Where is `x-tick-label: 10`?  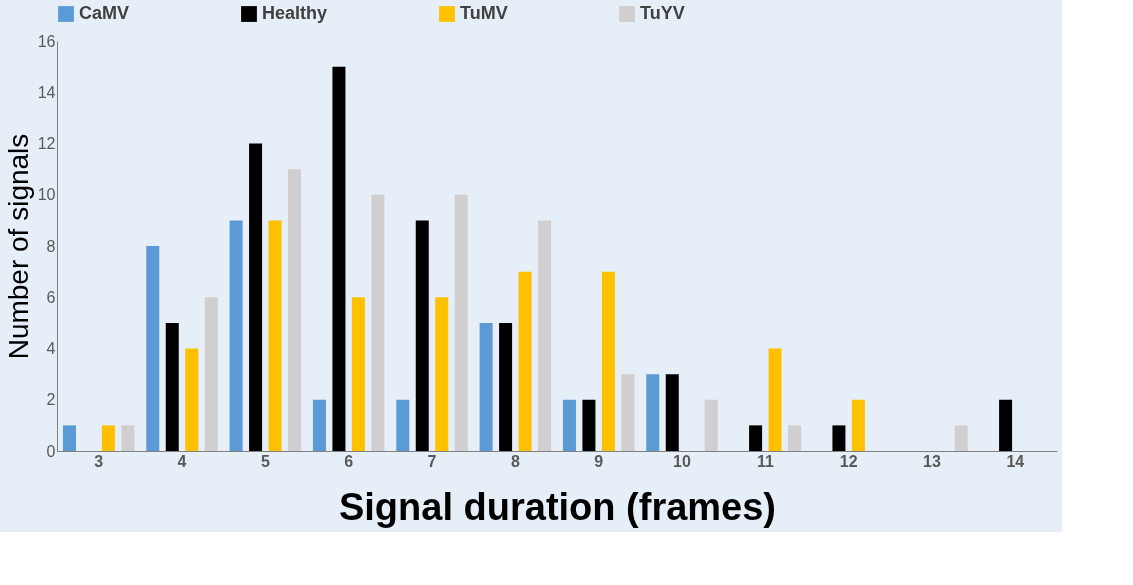
x-tick-label: 10 is located at coordinates (682, 461).